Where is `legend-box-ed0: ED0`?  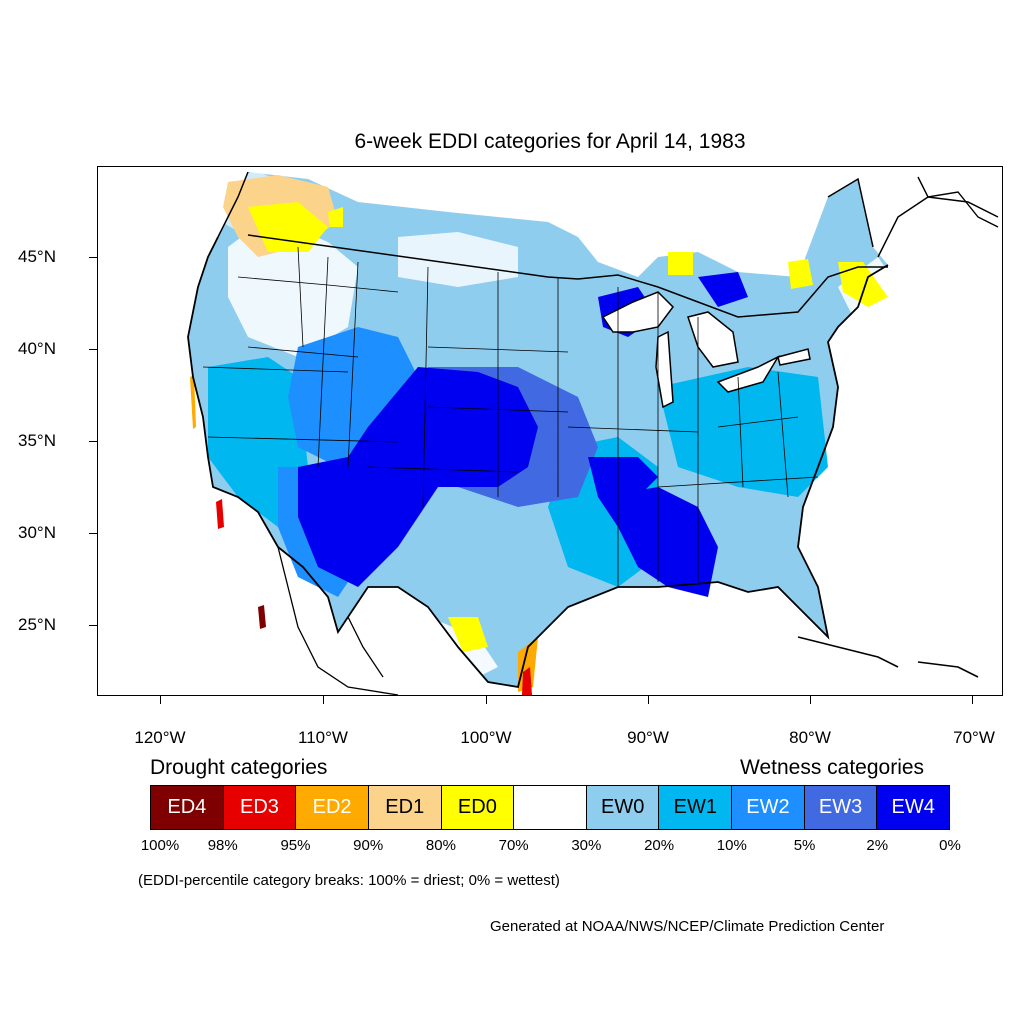 legend-box-ed0: ED0 is located at coordinates (478, 807).